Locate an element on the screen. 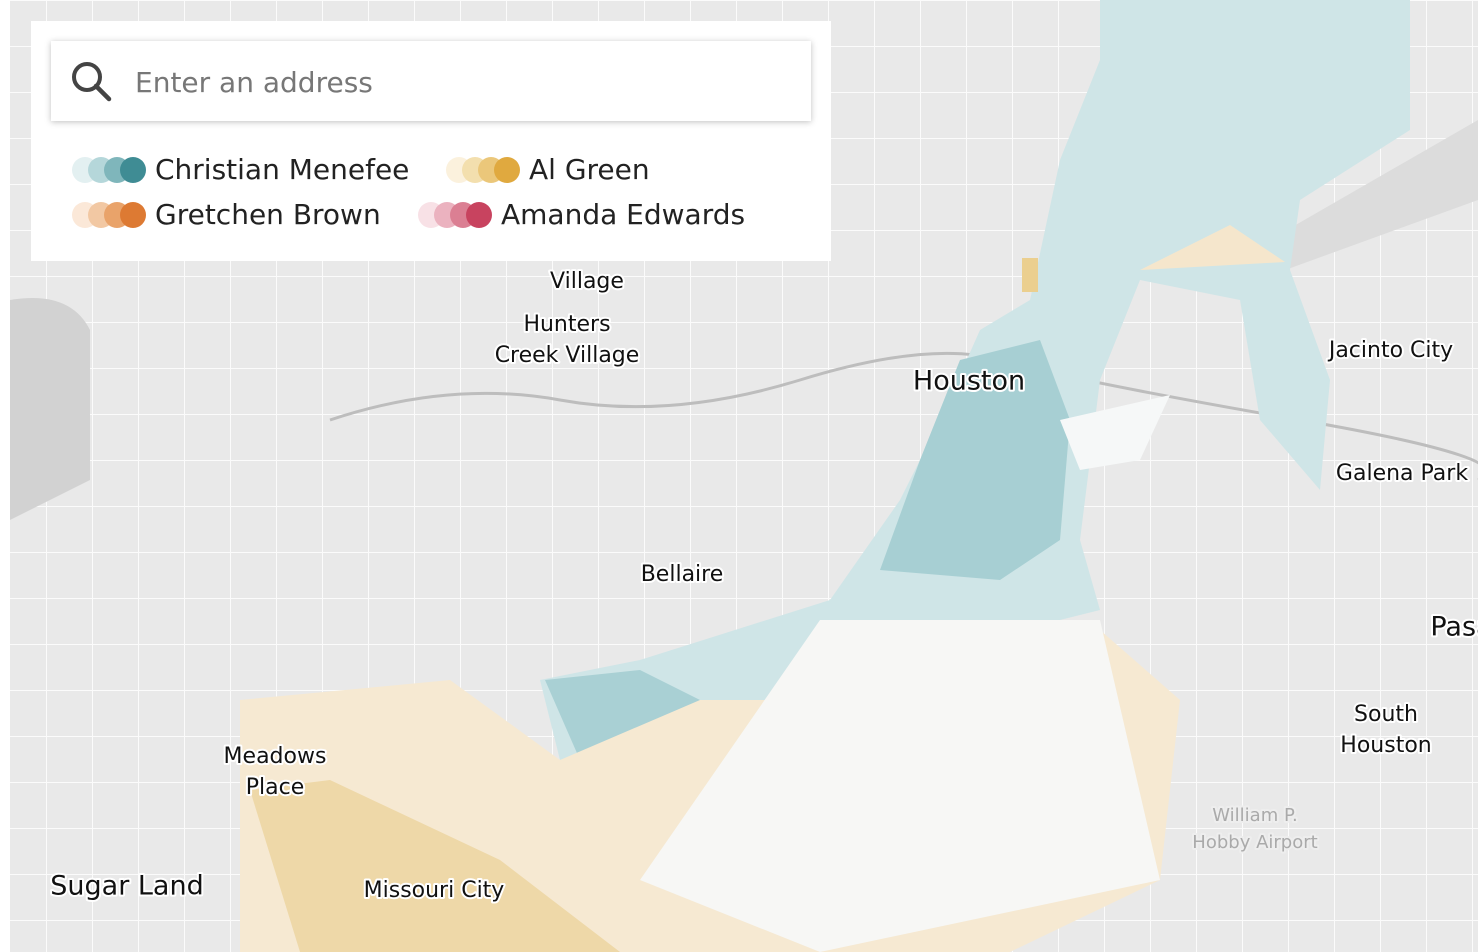  search-icon is located at coordinates (92, 82).